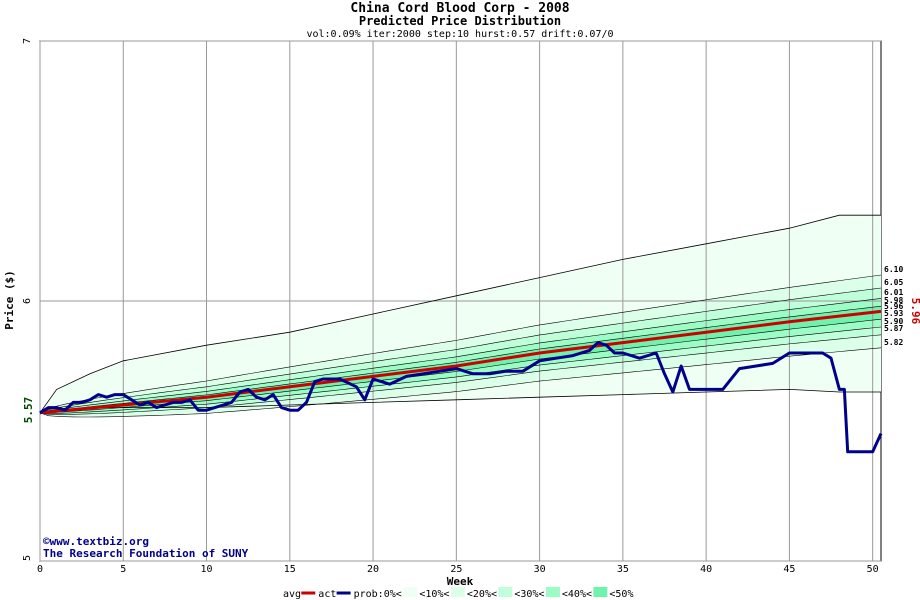  What do you see at coordinates (893, 292) in the screenshot?
I see `percentile-label-6.01: 6.01` at bounding box center [893, 292].